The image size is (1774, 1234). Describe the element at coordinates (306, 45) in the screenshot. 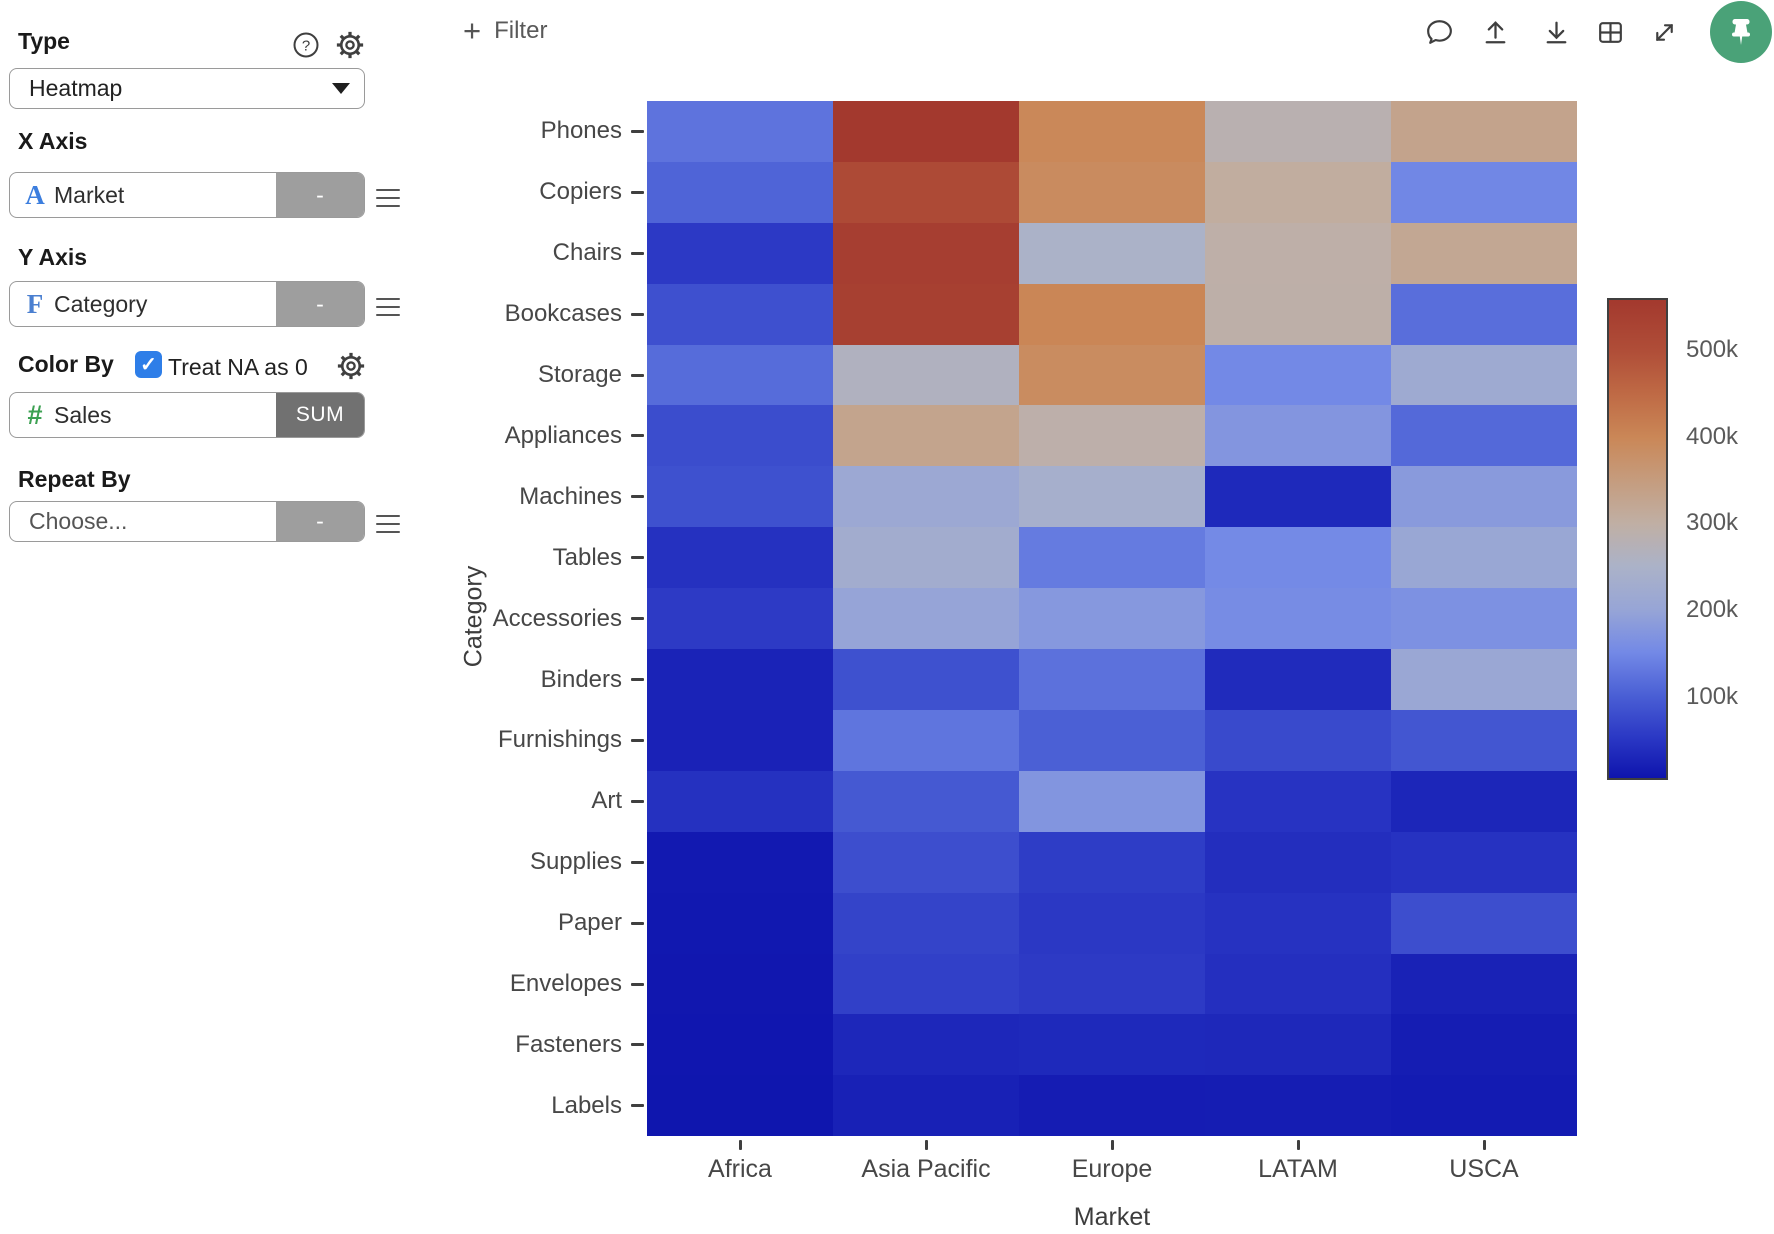

I see `help-icon: ?` at that location.